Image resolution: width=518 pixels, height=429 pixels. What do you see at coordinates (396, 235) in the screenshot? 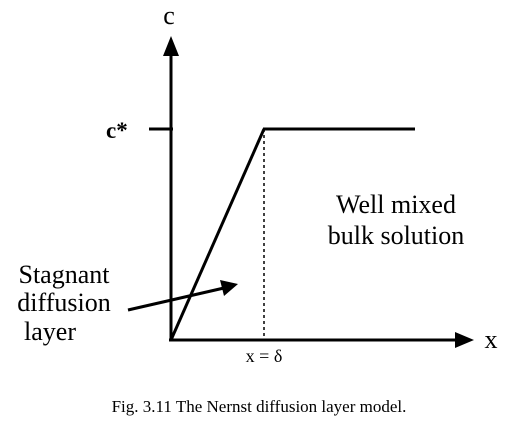
I see `bulk-label-line2: bulk solution` at bounding box center [396, 235].